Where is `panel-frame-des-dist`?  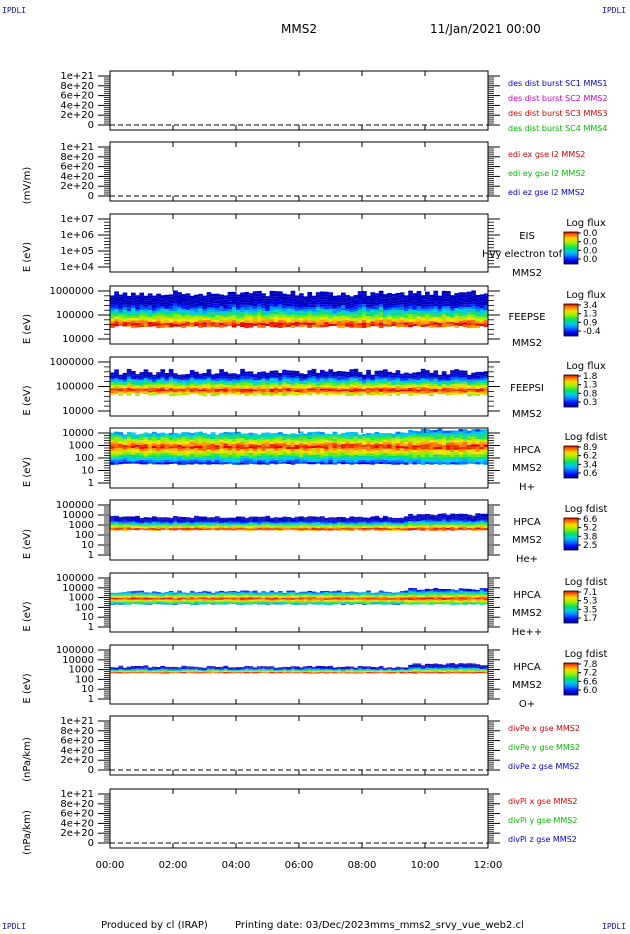 panel-frame-des-dist is located at coordinates (299, 100).